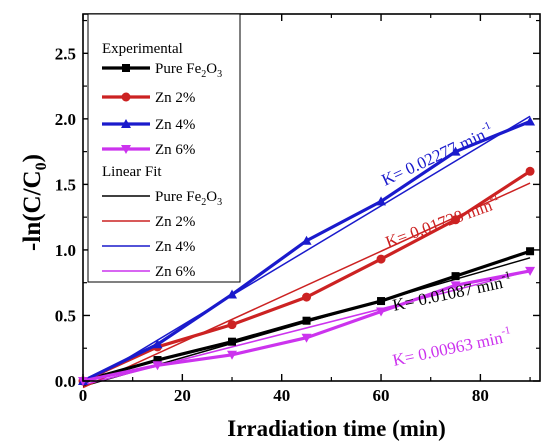 The width and height of the screenshot is (550, 447). What do you see at coordinates (142, 49) in the screenshot?
I see `legend-header-experimental: Experimental` at bounding box center [142, 49].